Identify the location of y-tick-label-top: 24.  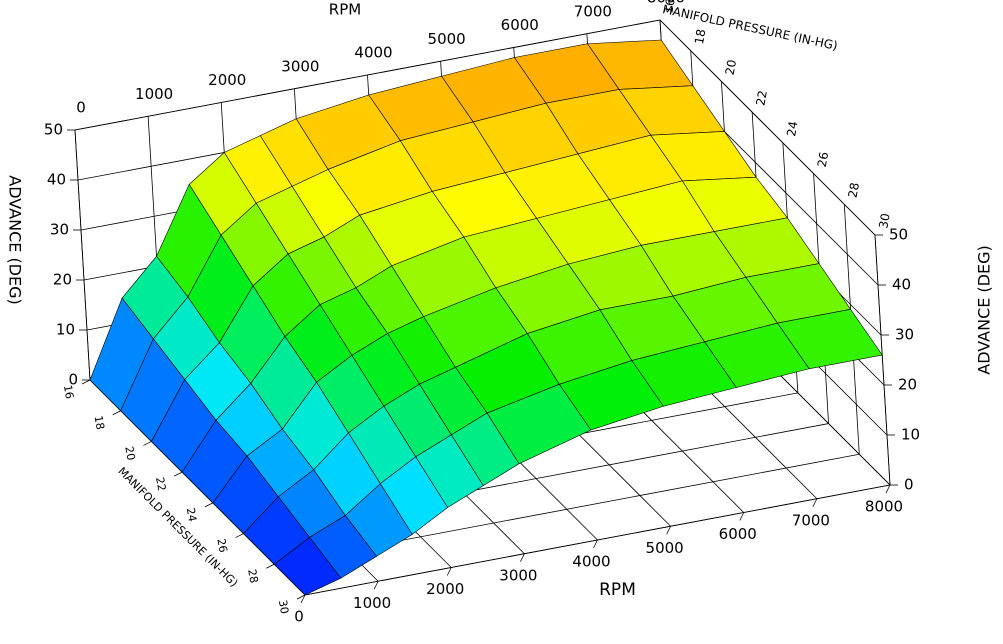
(792, 128).